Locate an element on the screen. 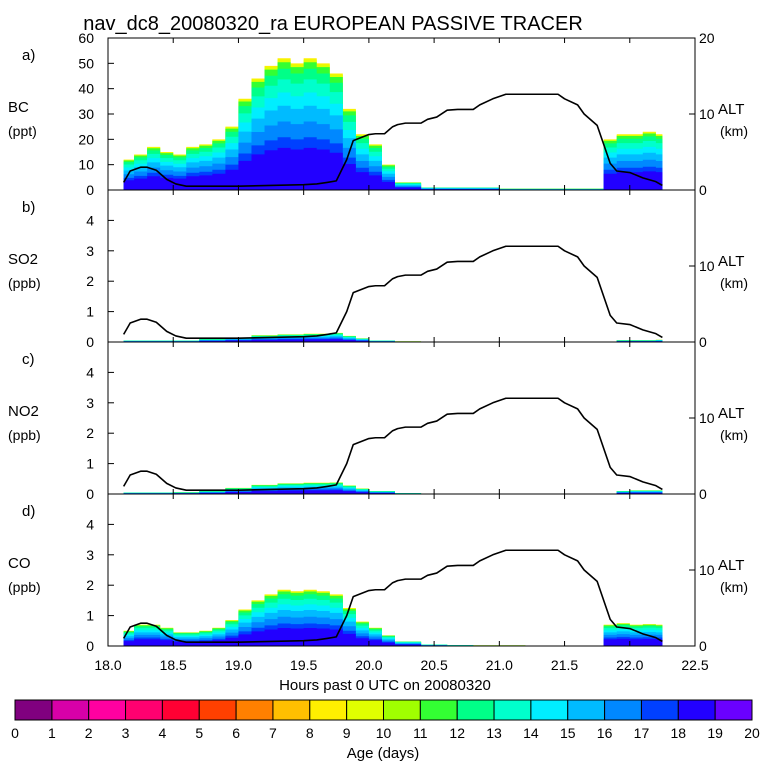 Image resolution: width=768 pixels, height=768 pixels. species-label: CO is located at coordinates (19, 563).